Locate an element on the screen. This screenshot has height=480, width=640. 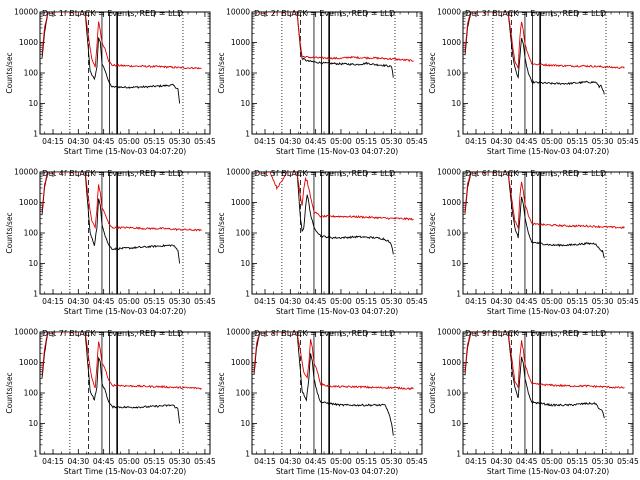
panel-title: Det 9f BLACK = Events, RED = LLD is located at coordinates (535, 333).